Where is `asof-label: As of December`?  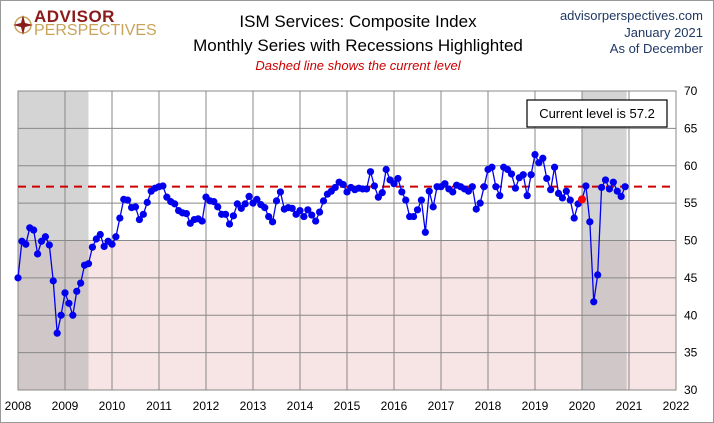 asof-label: As of December is located at coordinates (656, 48).